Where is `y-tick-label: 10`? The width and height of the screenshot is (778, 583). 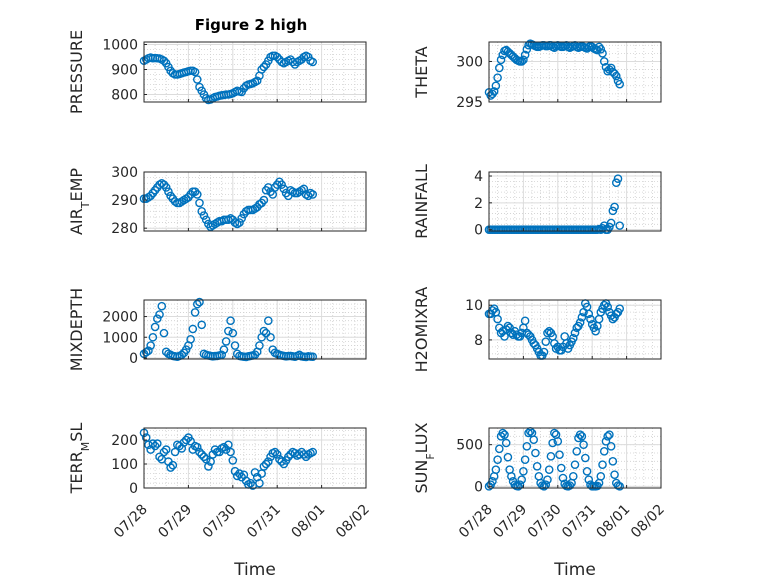
y-tick-label: 10 is located at coordinates (474, 306).